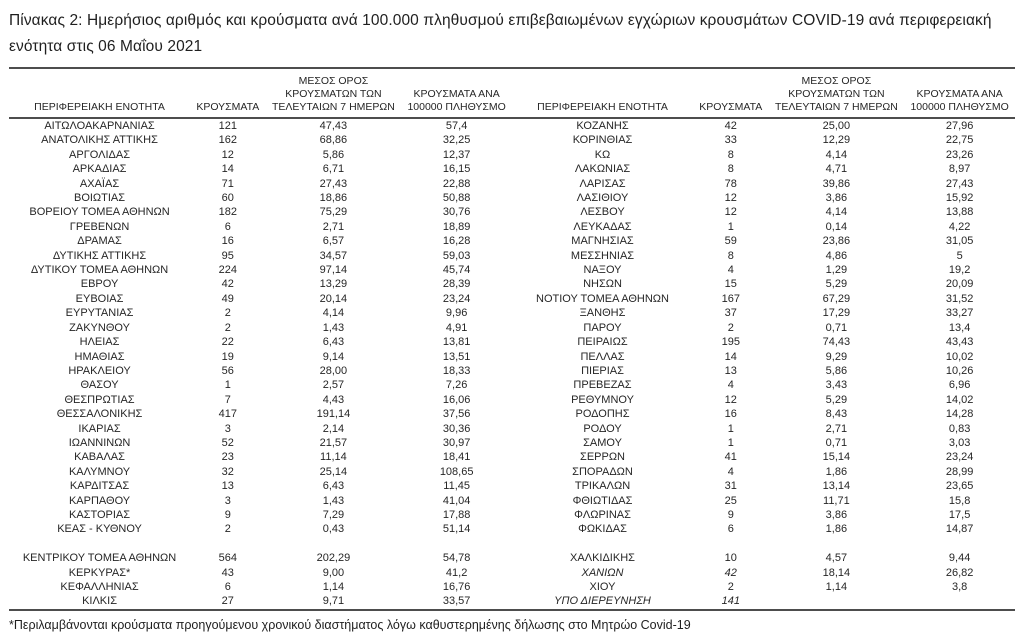 Image resolution: width=1024 pixels, height=639 pixels. I want to click on table-row: ΚΕΦΑΛΛΗΝΙΑΣ 6 1,14 16,76 ΧΙΟΥ 2 1,14 3,8, so click(512, 587).